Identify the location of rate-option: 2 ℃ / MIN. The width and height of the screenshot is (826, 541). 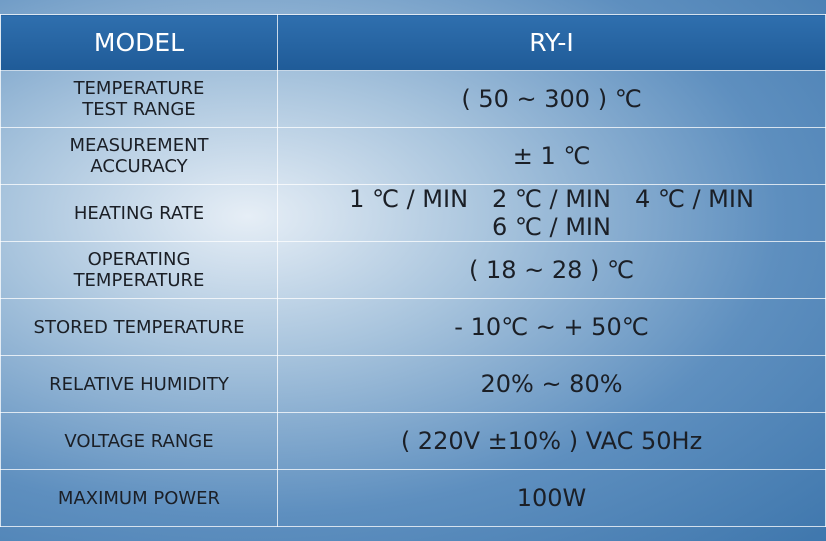
(551, 199).